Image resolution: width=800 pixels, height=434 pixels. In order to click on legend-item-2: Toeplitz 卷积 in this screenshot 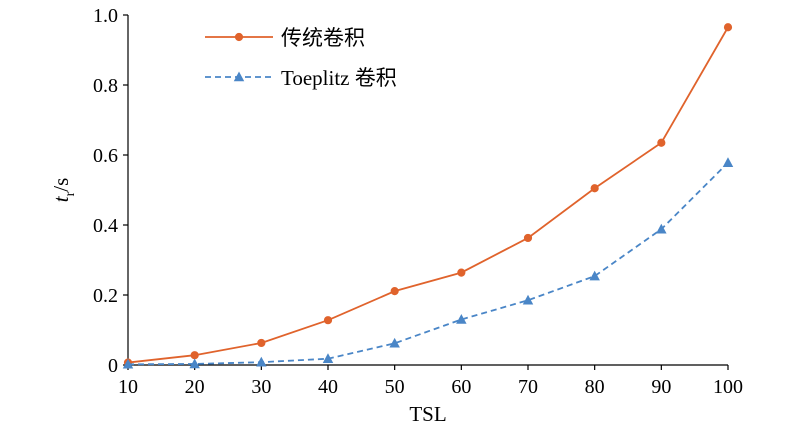, I will do `click(301, 78)`.